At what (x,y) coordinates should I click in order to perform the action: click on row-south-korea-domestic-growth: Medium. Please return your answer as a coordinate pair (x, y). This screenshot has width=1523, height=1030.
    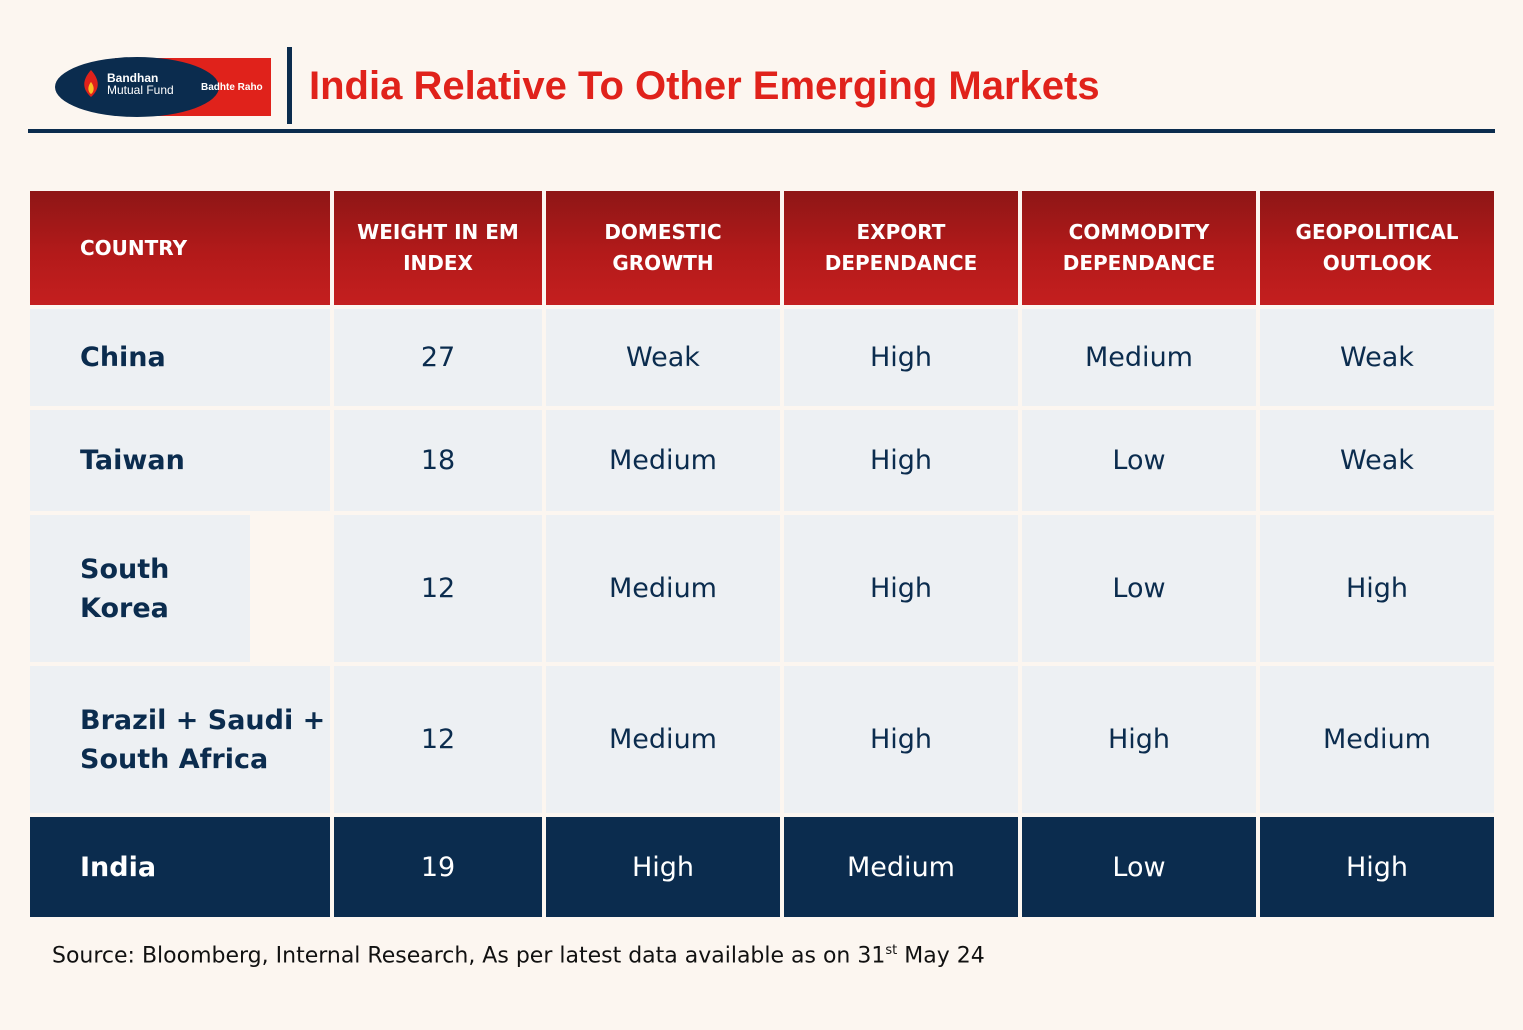
    Looking at the image, I should click on (663, 588).